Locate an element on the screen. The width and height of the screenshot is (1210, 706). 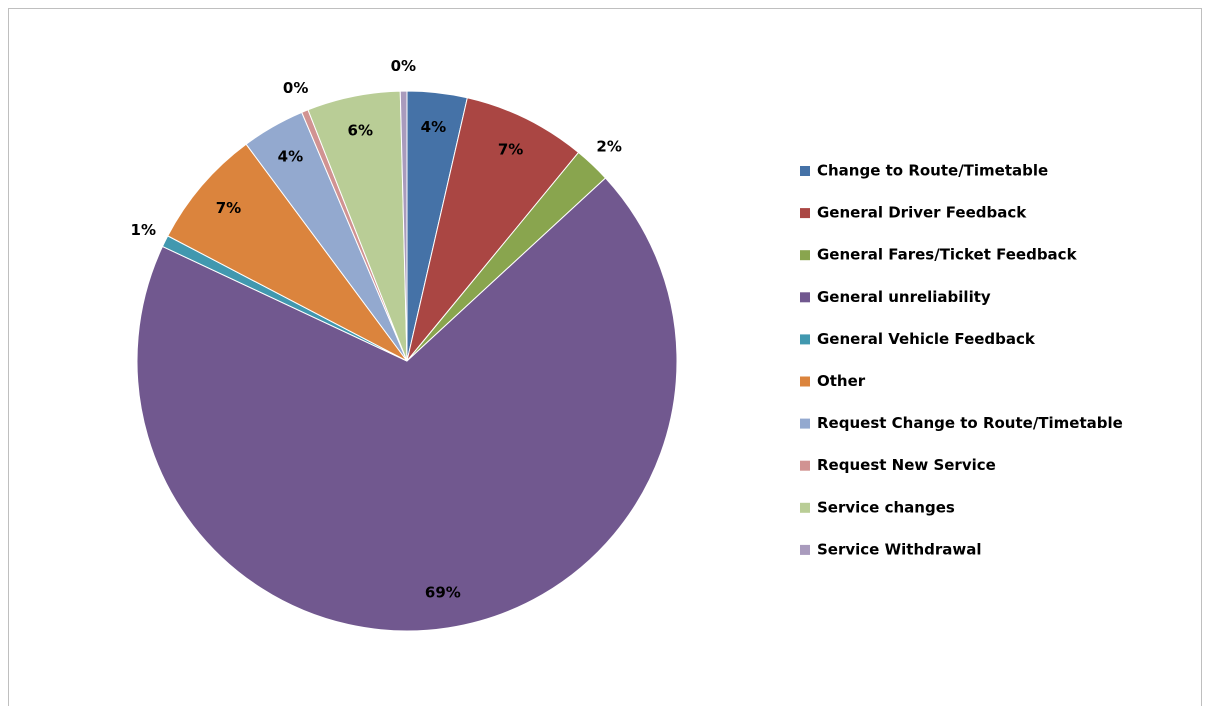
data-label: 6% is located at coordinates (360, 130).